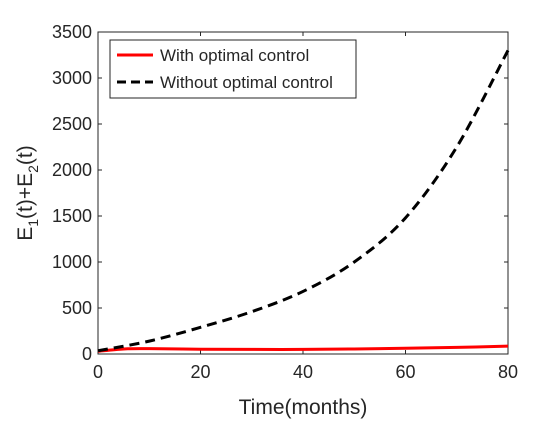  Describe the element at coordinates (508, 372) in the screenshot. I see `x-tick-label: 80` at that location.